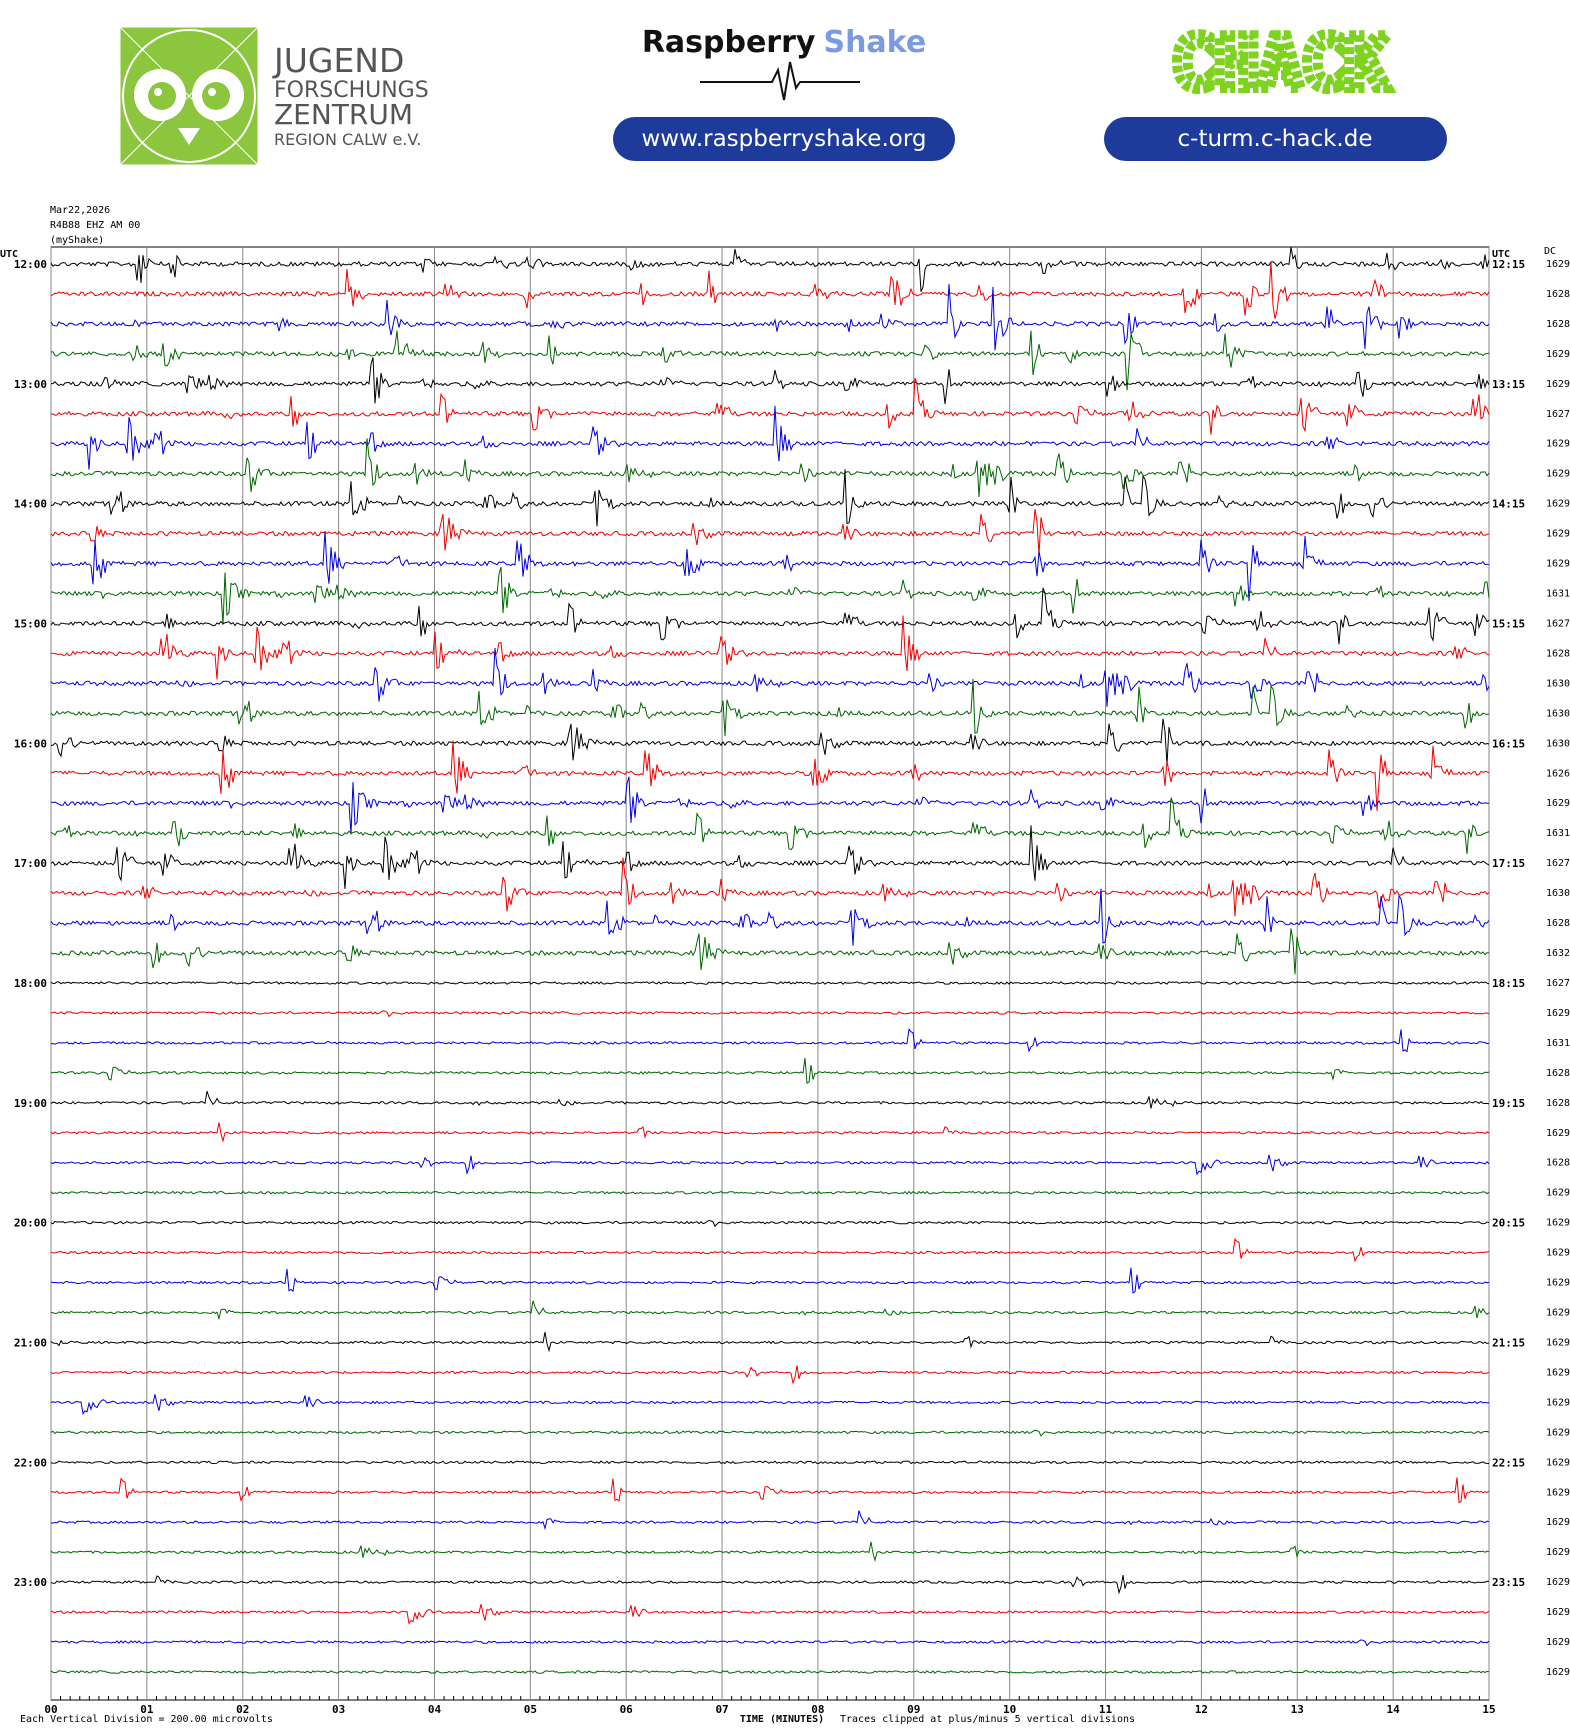  What do you see at coordinates (343, 114) in the screenshot?
I see `org-line: ZENTRUM` at bounding box center [343, 114].